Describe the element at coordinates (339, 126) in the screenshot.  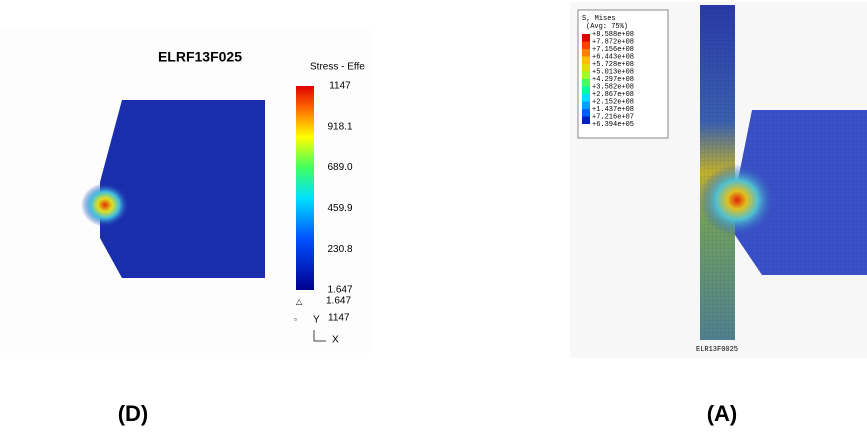
I see `legend-label: 918.1` at that location.